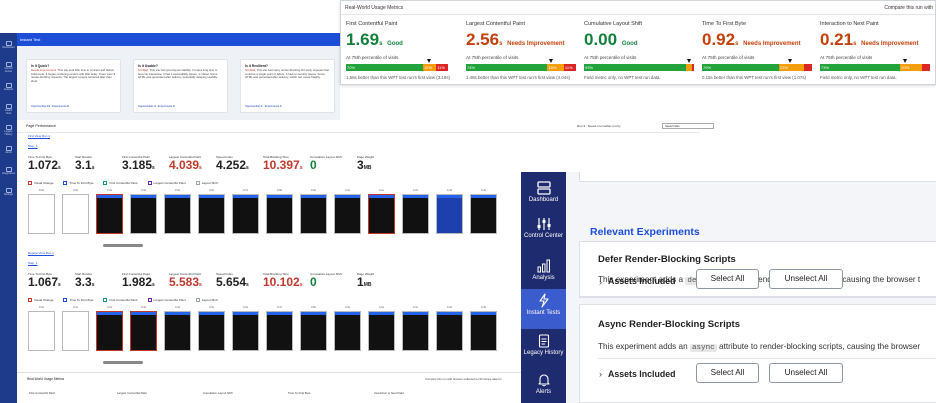  Describe the element at coordinates (639, 65) in the screenshot. I see `distribution-bar: 93%` at that location.